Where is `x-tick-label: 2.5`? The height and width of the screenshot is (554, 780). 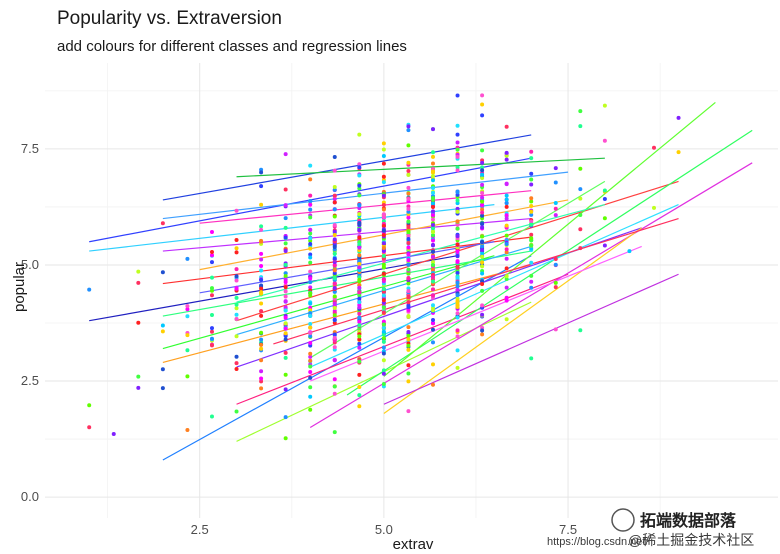
x-tick-label: 2.5 is located at coordinates (200, 529).